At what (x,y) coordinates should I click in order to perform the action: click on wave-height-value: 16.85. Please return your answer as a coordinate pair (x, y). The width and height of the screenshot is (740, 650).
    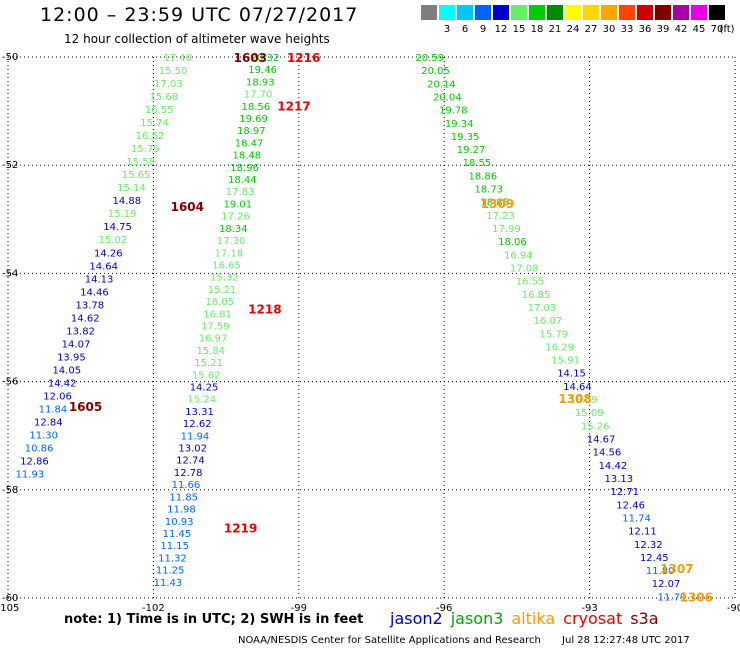
    Looking at the image, I should click on (536, 295).